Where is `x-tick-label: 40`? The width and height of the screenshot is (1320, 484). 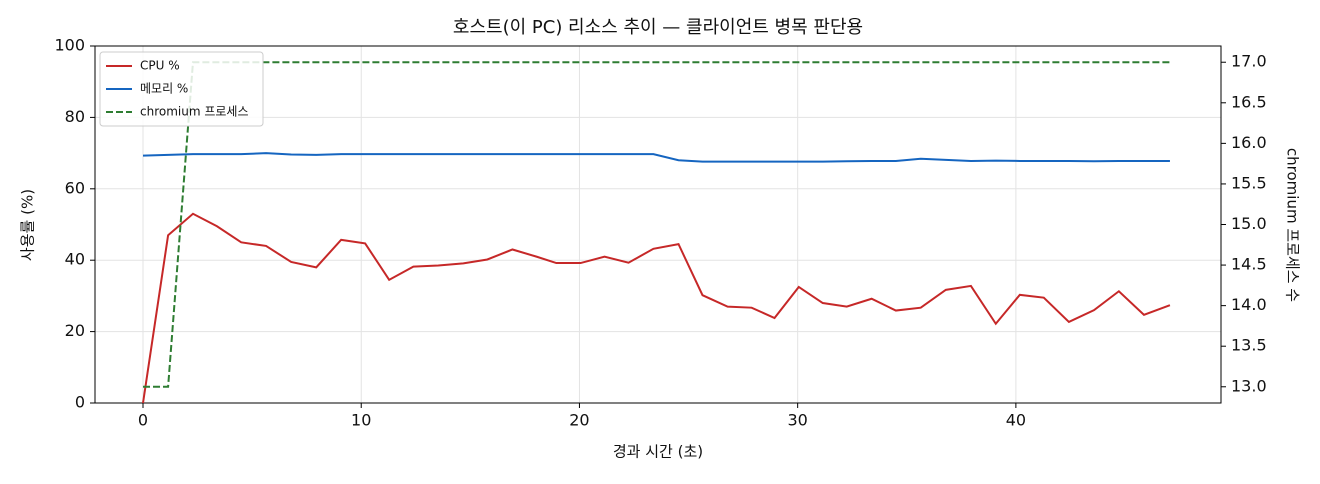
x-tick-label: 40 is located at coordinates (1016, 420).